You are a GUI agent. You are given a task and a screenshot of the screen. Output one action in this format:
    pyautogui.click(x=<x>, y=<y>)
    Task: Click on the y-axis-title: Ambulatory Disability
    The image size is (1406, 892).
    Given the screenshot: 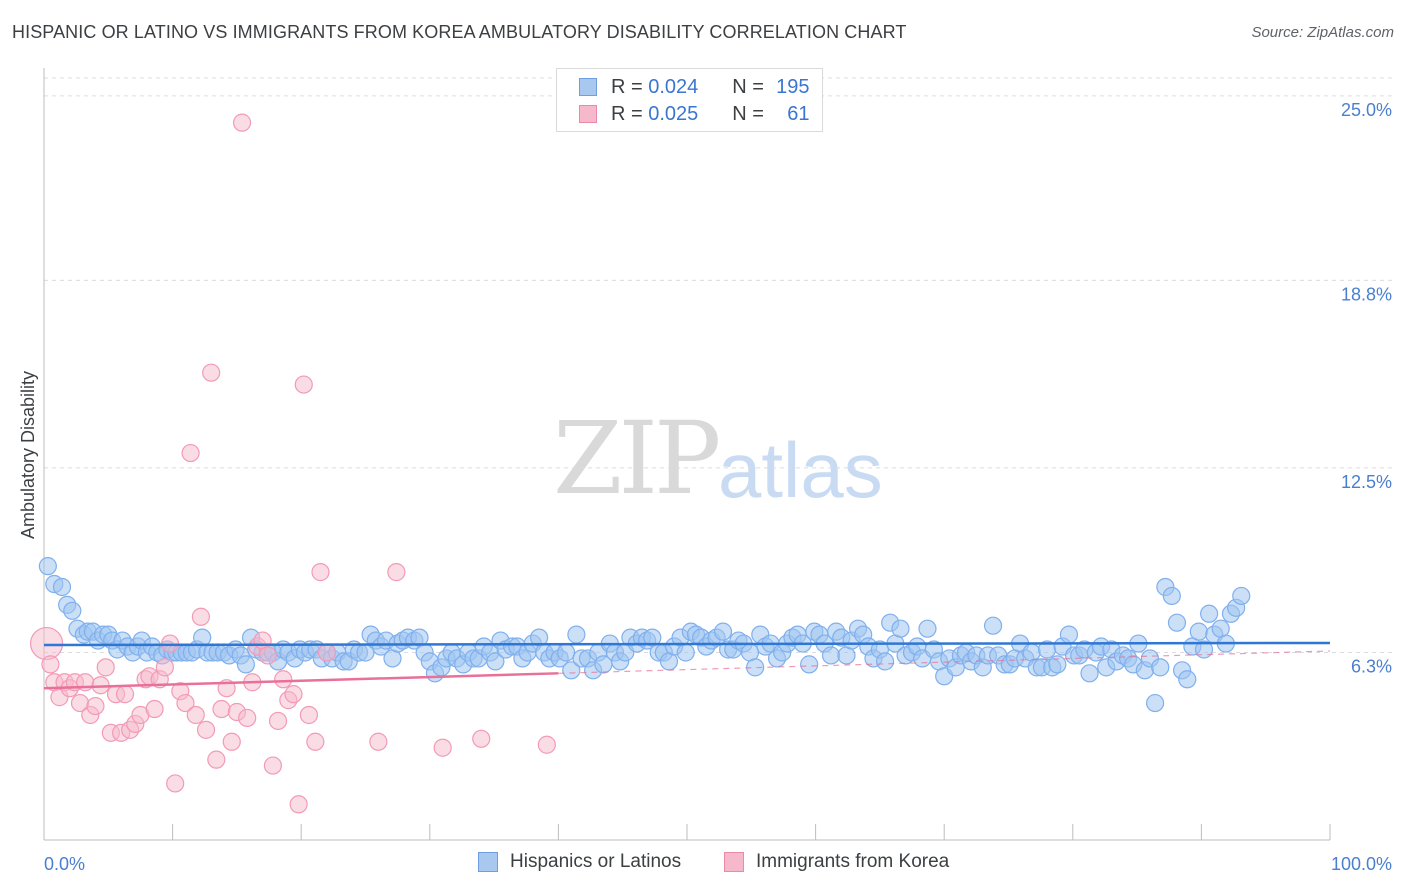 What is the action you would take?
    pyautogui.click(x=28, y=455)
    